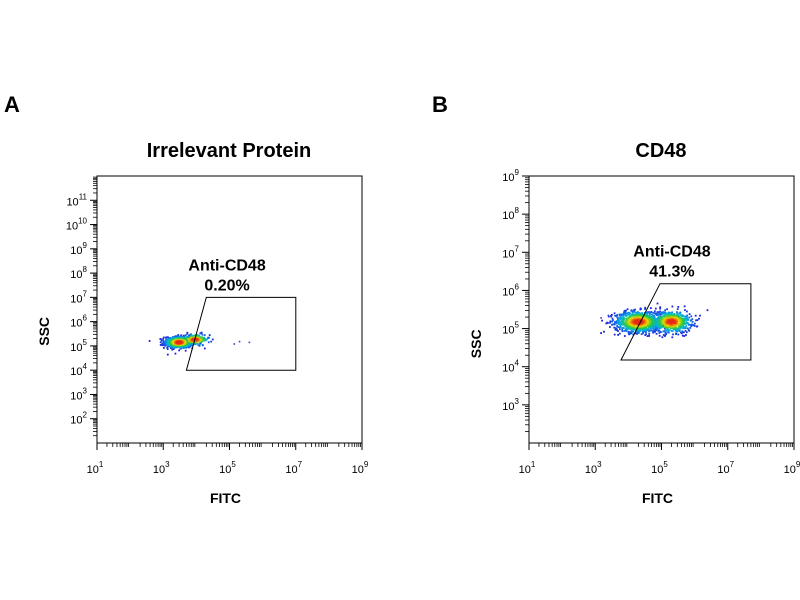 Image resolution: width=800 pixels, height=600 pixels. I want to click on x-axis-label: FITC, so click(657, 498).